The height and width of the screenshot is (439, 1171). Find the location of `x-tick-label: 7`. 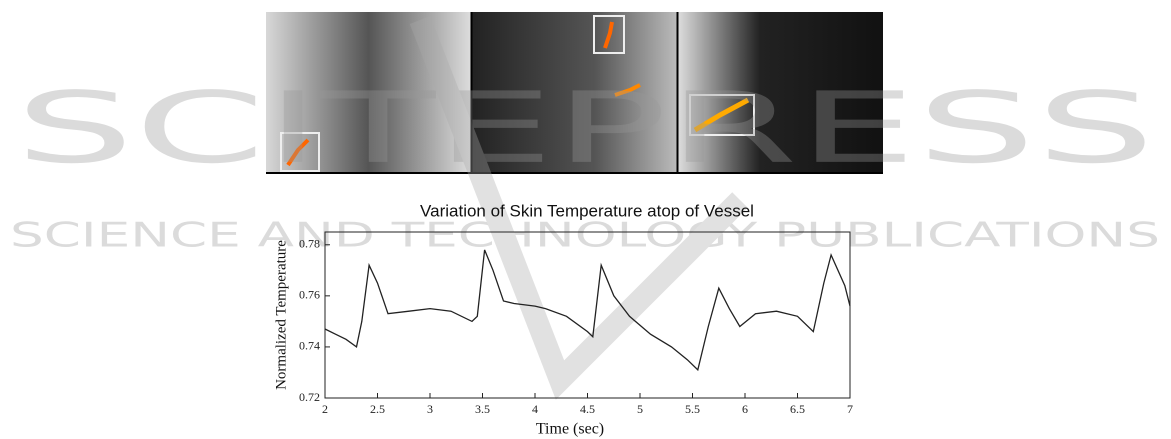

x-tick-label: 7 is located at coordinates (850, 409).